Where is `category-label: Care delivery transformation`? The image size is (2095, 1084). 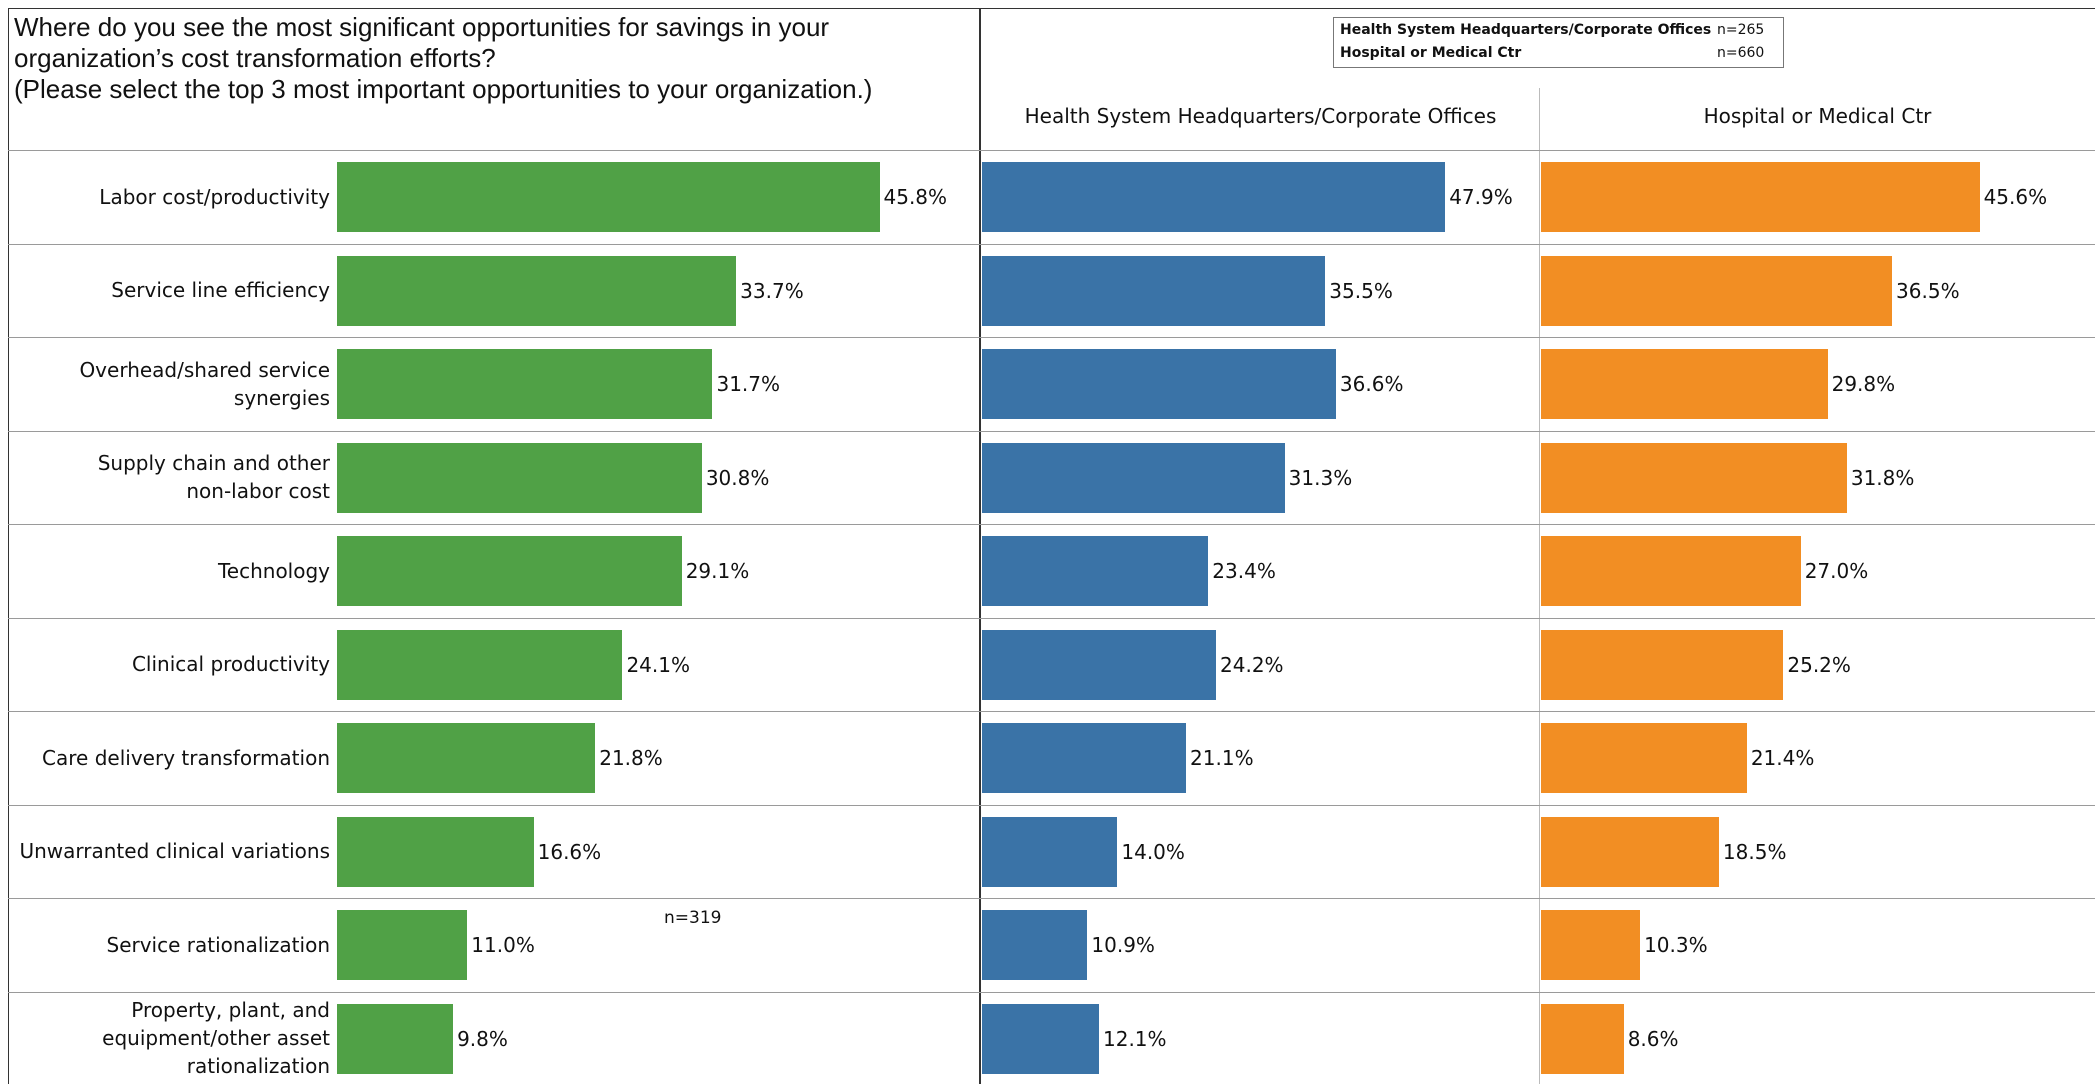
category-label: Care delivery transformation is located at coordinates (186, 757).